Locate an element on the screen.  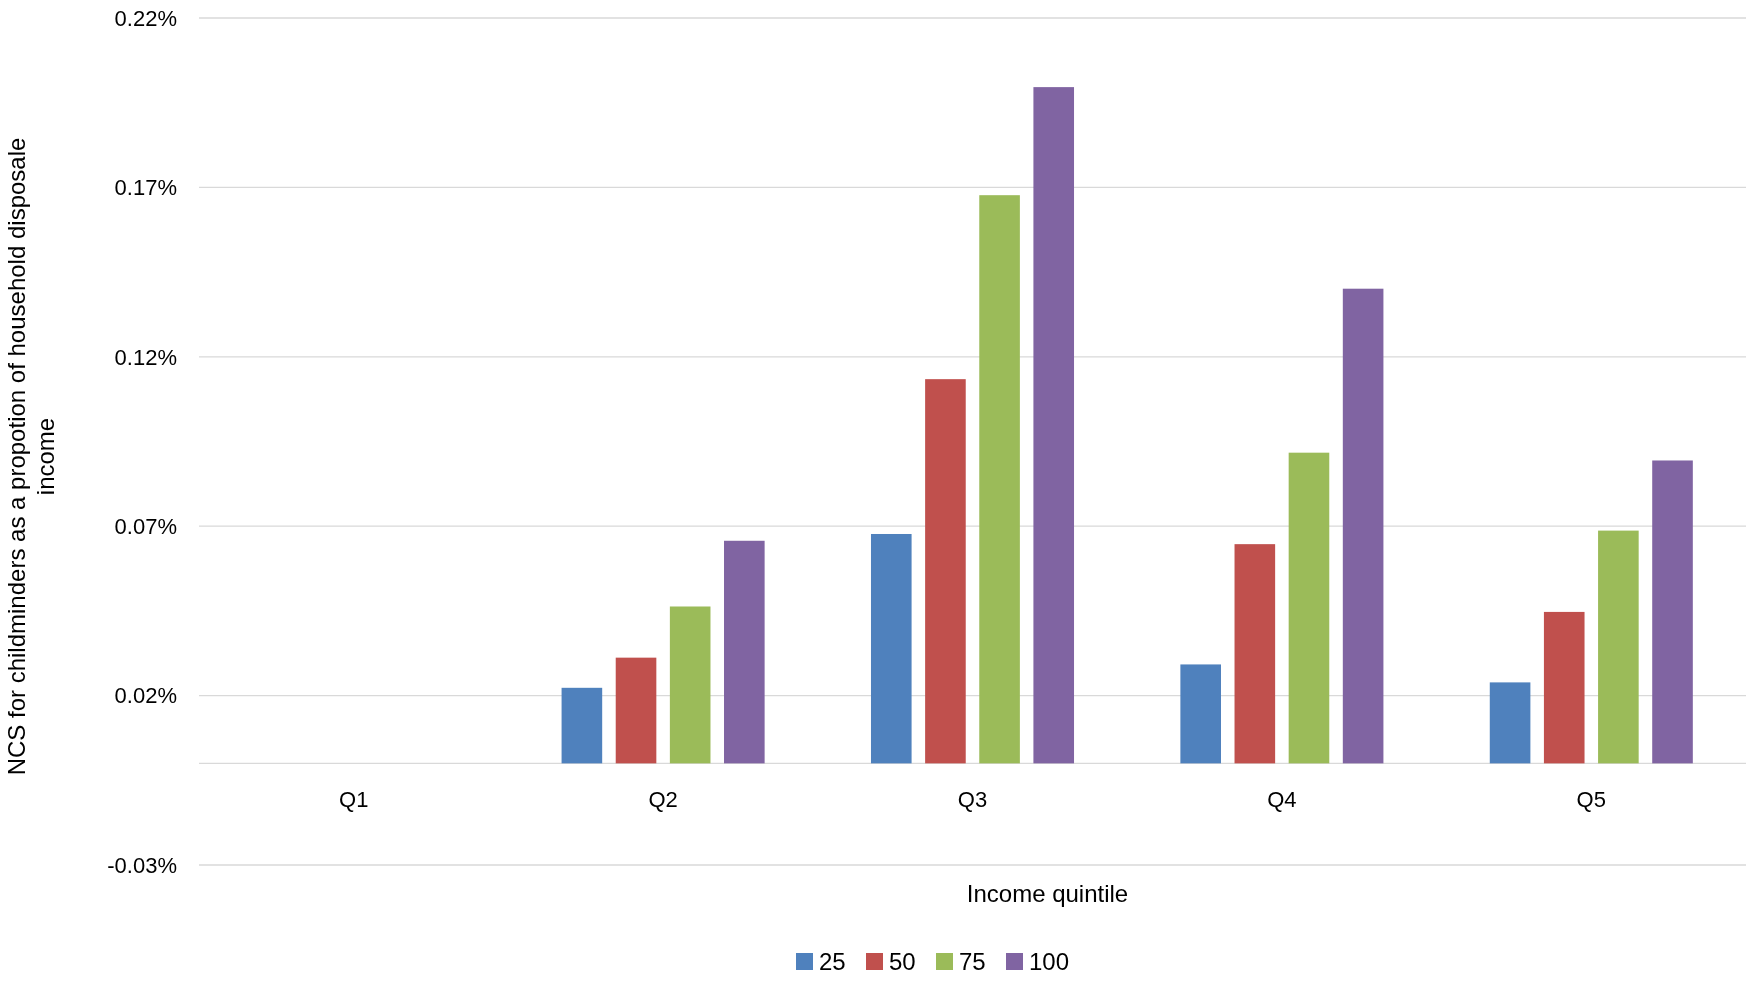
x-tick-label: Q4 is located at coordinates (1282, 800).